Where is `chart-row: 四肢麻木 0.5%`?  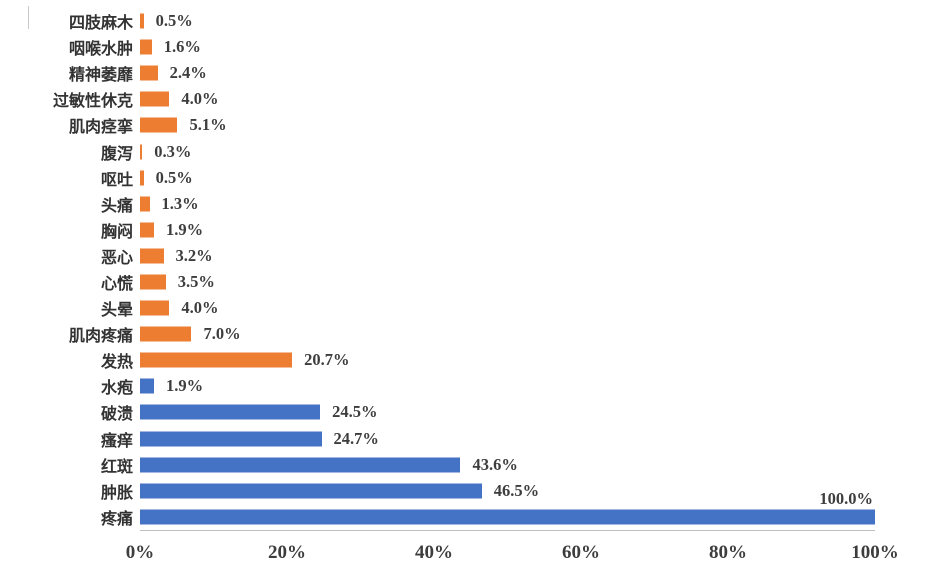 chart-row: 四肢麻木 0.5% is located at coordinates (437, 21).